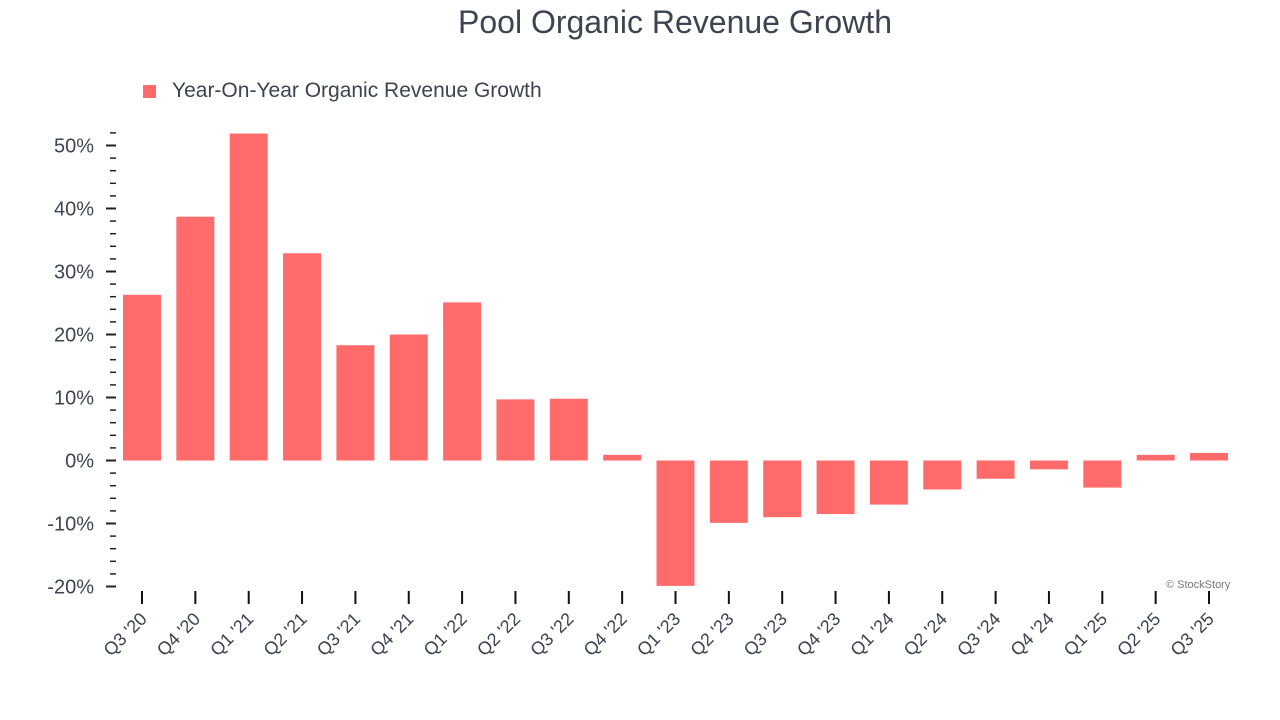  I want to click on x-tick-label: Q3 '21, so click(338, 634).